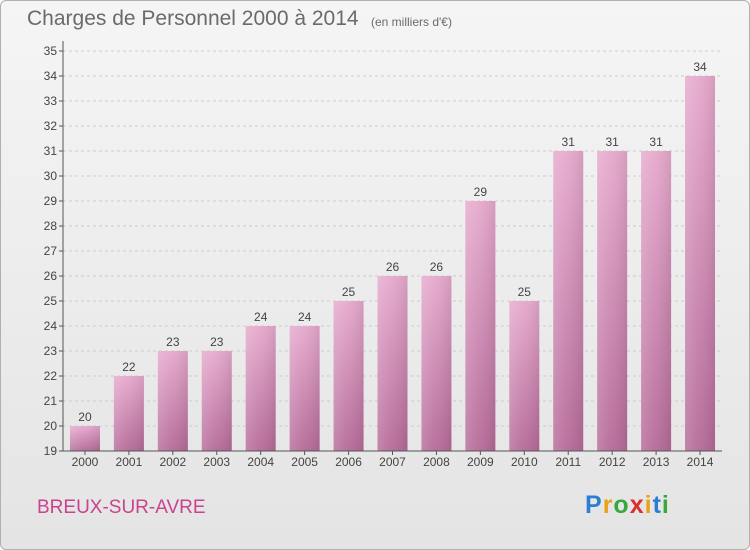 Image resolution: width=750 pixels, height=550 pixels. What do you see at coordinates (85, 462) in the screenshot?
I see `x-tick-label: 2000` at bounding box center [85, 462].